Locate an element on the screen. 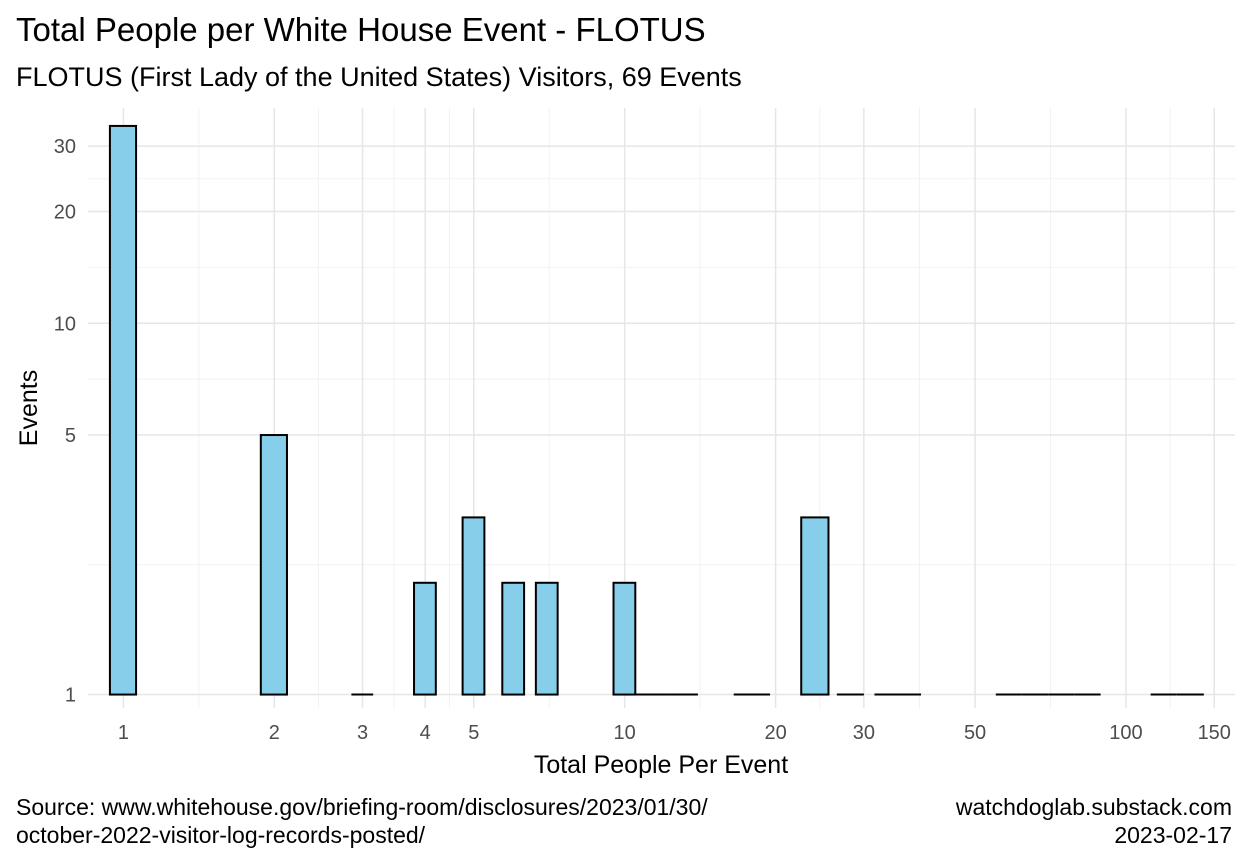 Image resolution: width=1248 pixels, height=864 pixels. x-tick-label: 1 is located at coordinates (123, 733).